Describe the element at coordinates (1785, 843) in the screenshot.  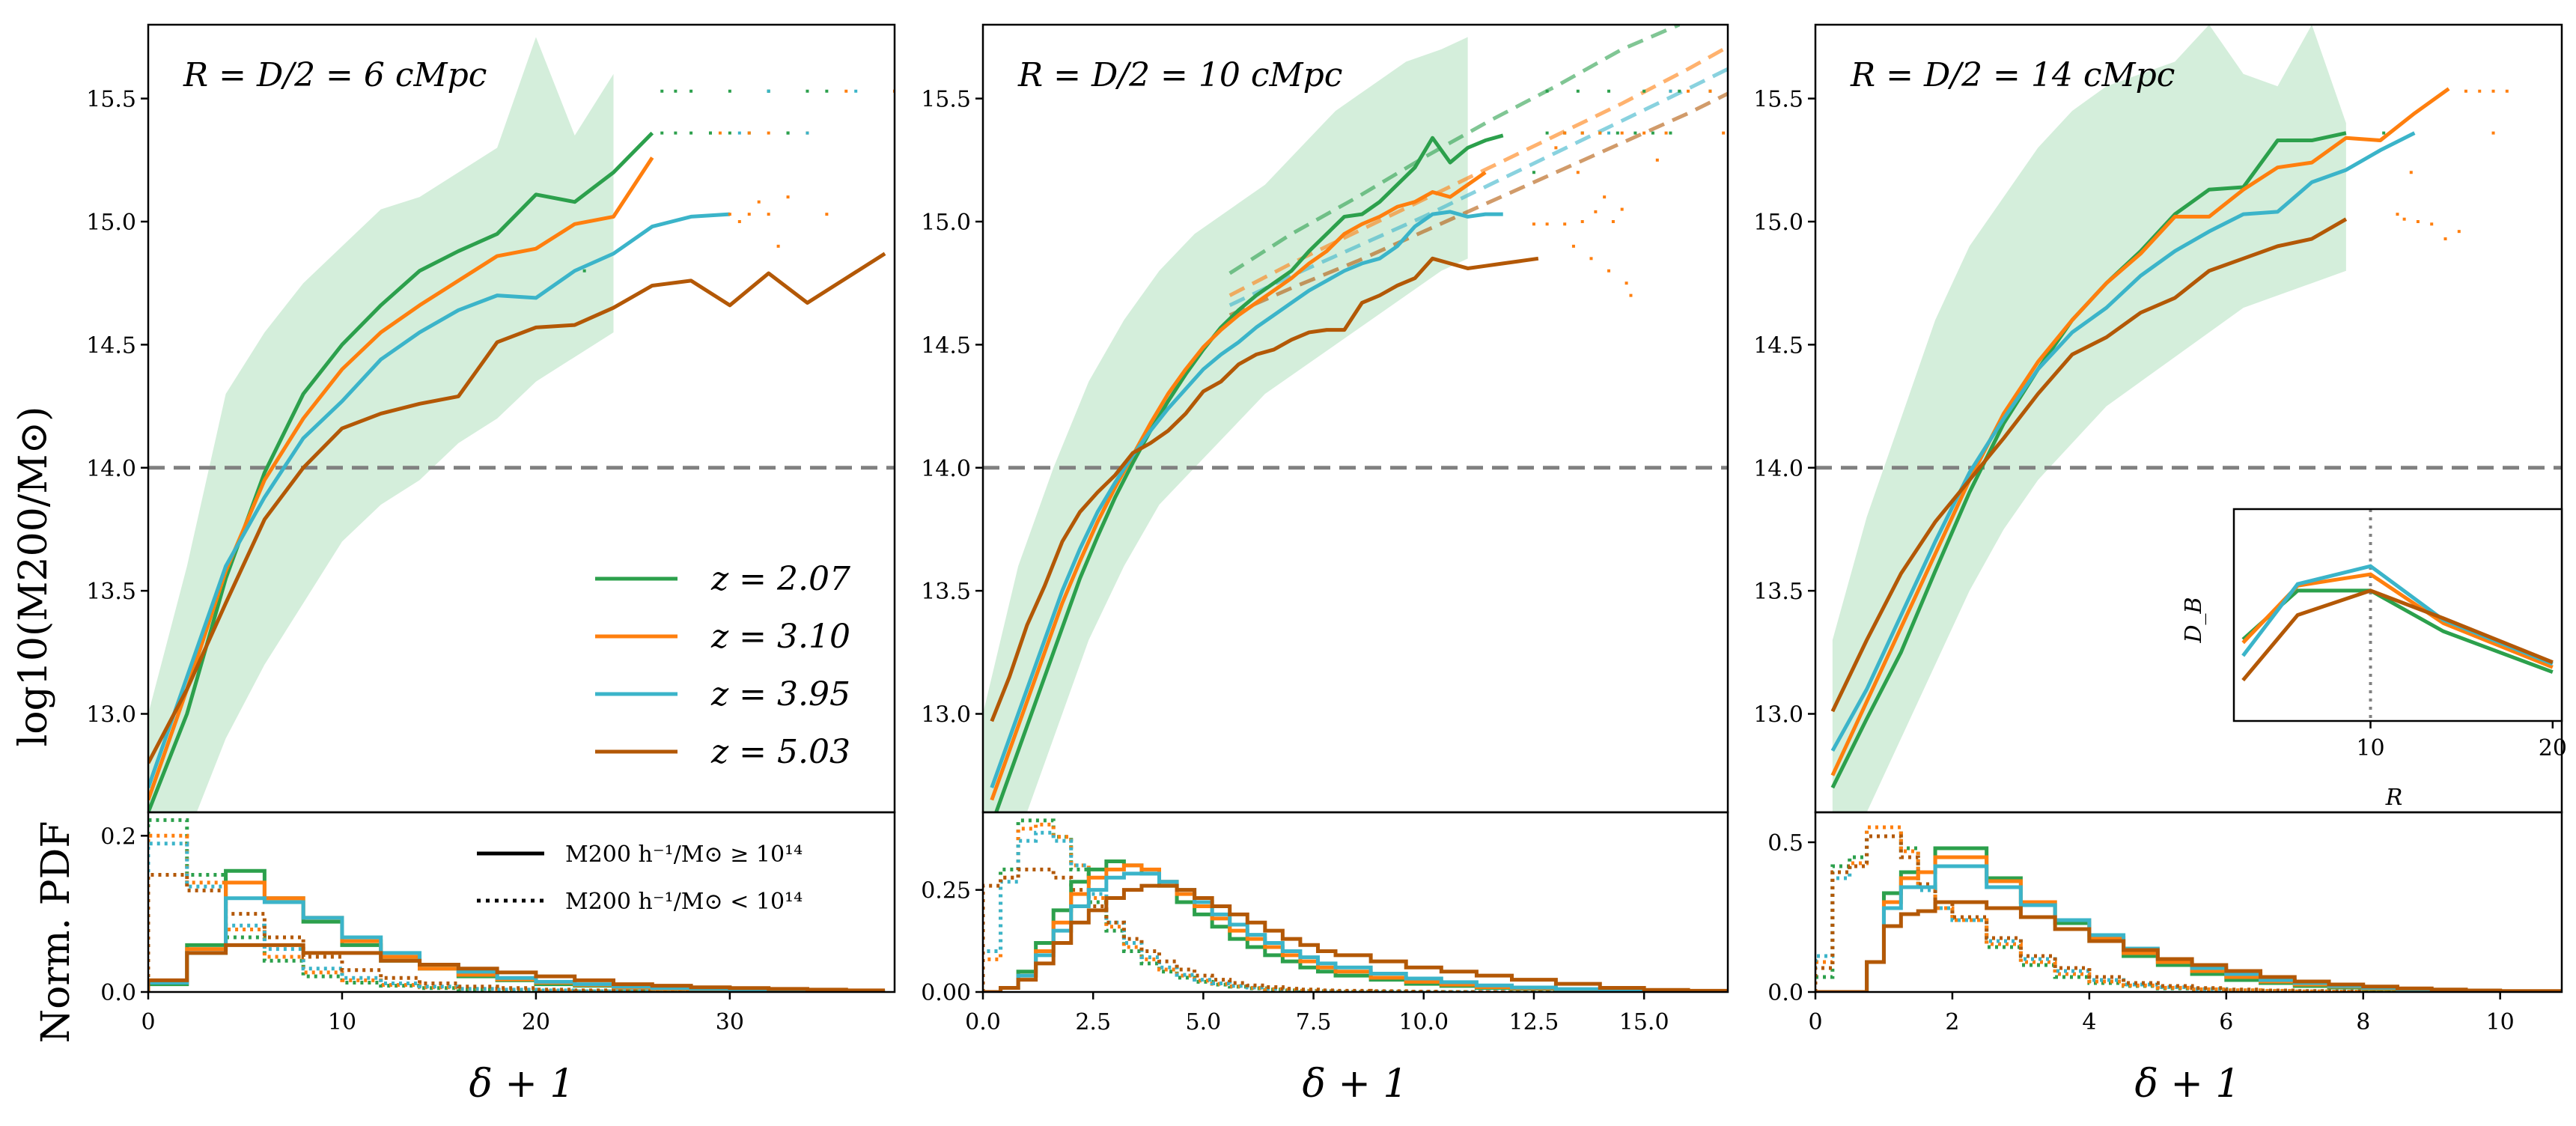
I see `pdf-y-tick-label: 0.5` at that location.